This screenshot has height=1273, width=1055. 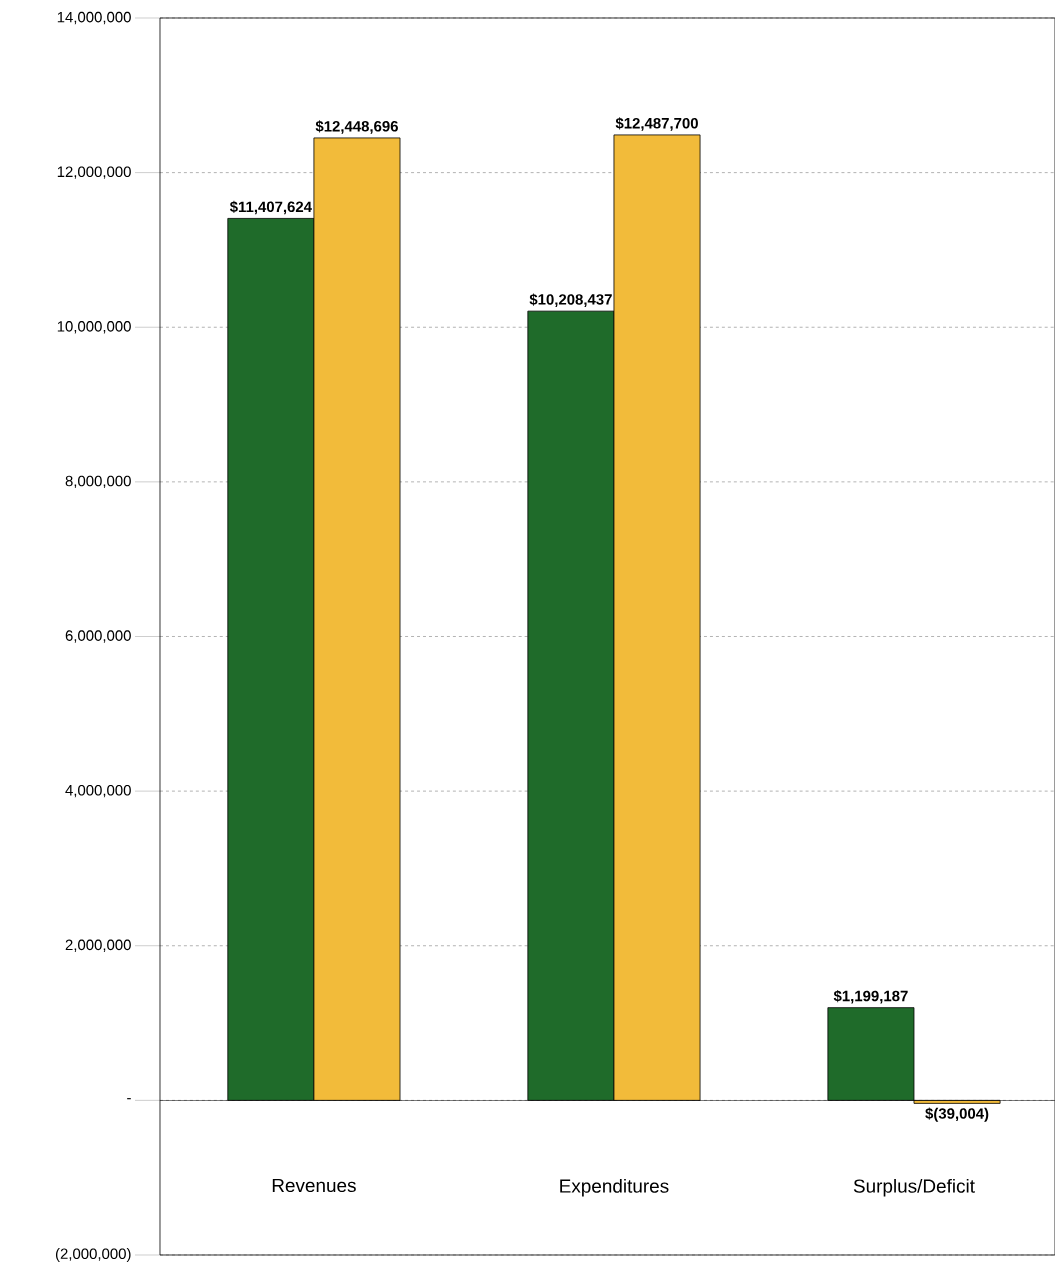 I want to click on data-label: $12,448,696, so click(x=356, y=127).